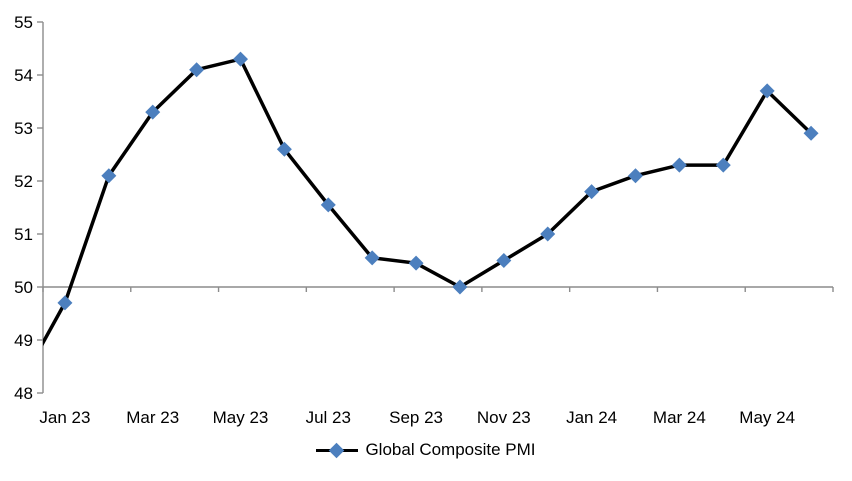 Image resolution: width=852 pixels, height=481 pixels. Describe the element at coordinates (64, 417) in the screenshot. I see `x-axis-tick-label: Jan 23` at that location.